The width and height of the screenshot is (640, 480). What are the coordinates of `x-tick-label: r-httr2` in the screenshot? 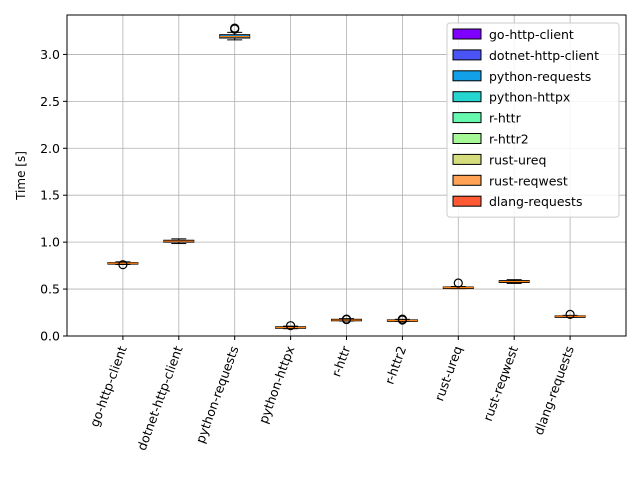 It's located at (396, 365).